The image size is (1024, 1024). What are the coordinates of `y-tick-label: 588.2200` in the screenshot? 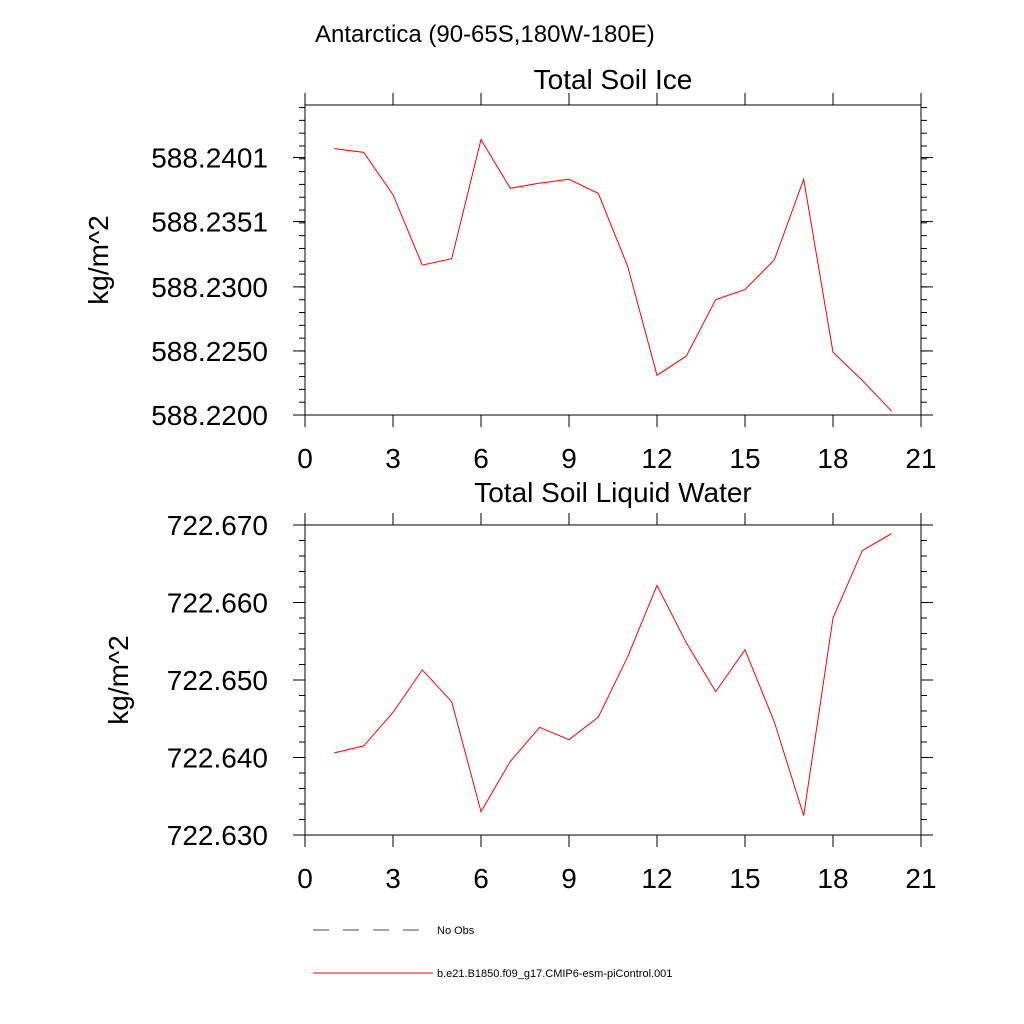 It's located at (209, 415).